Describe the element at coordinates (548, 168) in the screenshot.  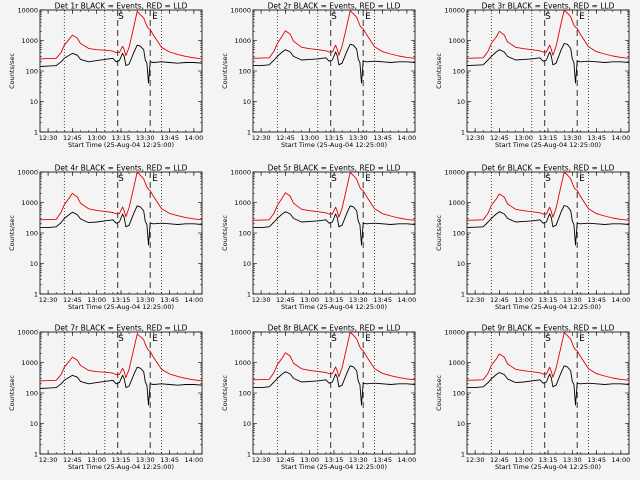
I see `panel-title: Det 6r BLACK = Events, RED = LLD` at that location.